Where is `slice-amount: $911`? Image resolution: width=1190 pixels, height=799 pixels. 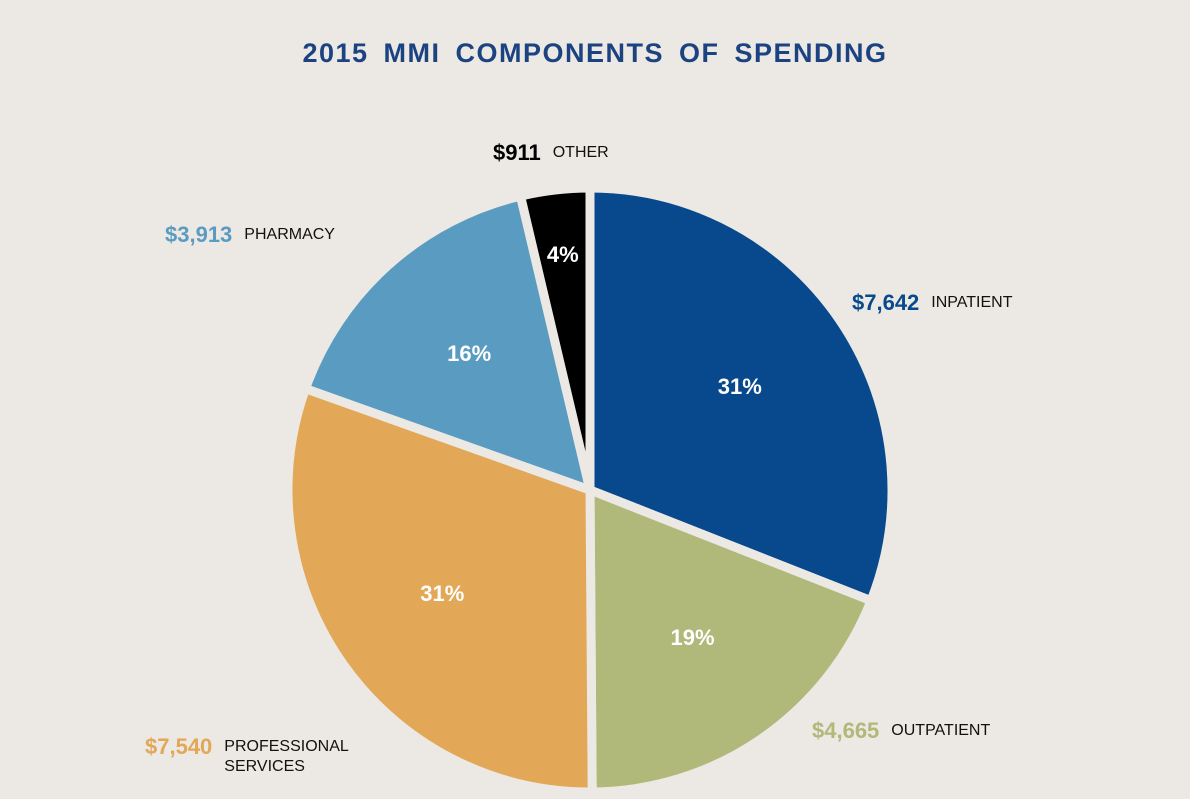
slice-amount: $911 is located at coordinates (517, 152).